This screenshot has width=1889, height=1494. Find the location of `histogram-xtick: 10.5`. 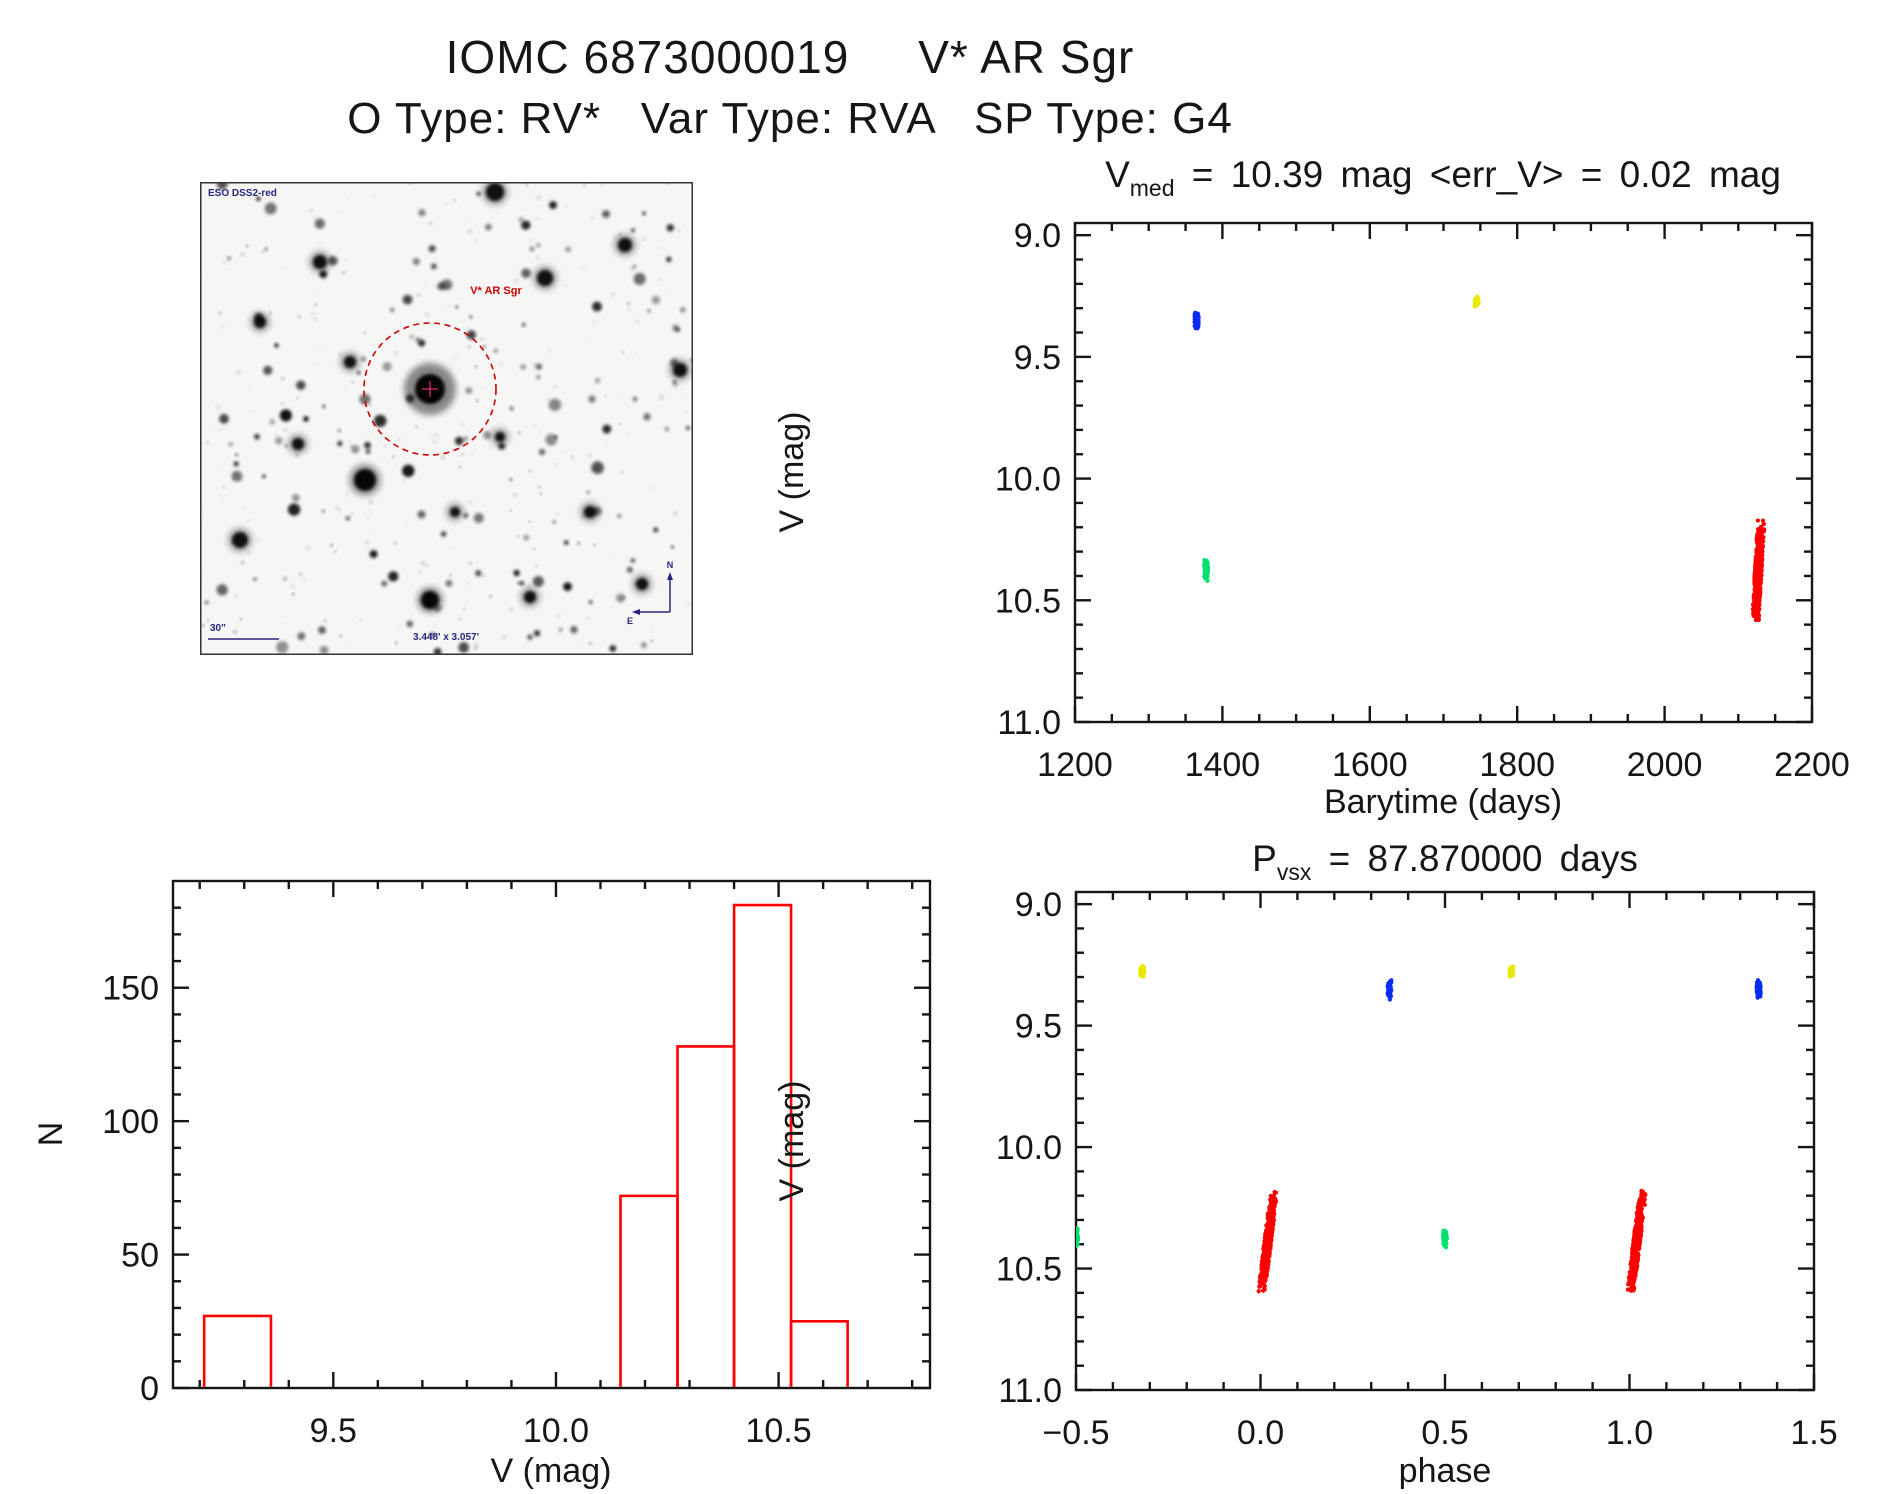

histogram-xtick: 10.5 is located at coordinates (779, 1431).